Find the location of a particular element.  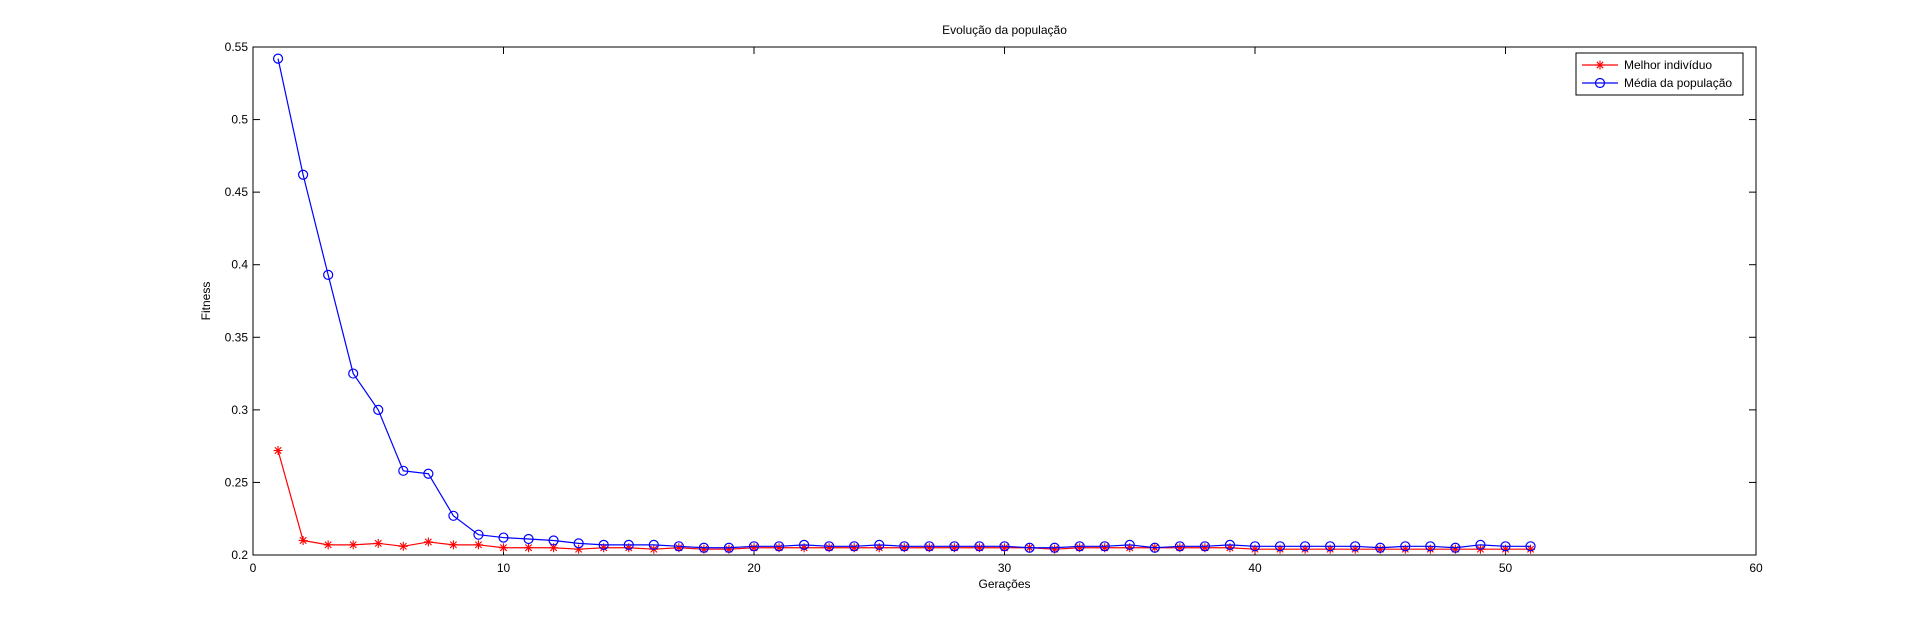

y-tick-label: 0.35 is located at coordinates (237, 337).